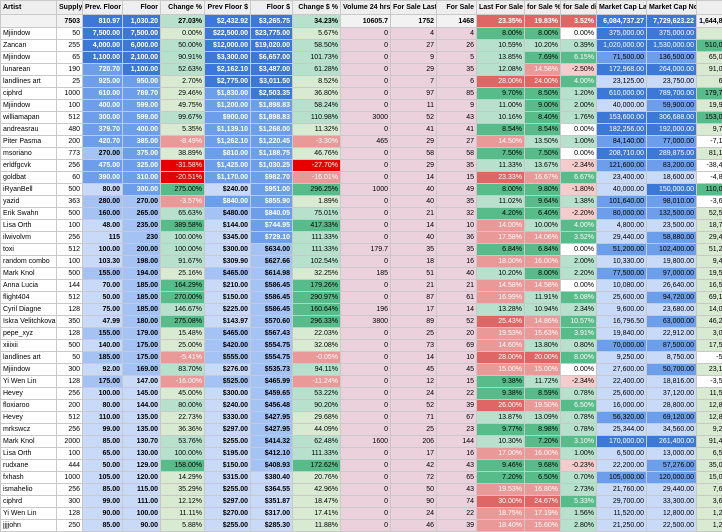 The height and width of the screenshot is (532, 722). Describe the element at coordinates (622, 21) in the screenshot. I see `cell-market-cap-last: 6,084,737.27` at that location.